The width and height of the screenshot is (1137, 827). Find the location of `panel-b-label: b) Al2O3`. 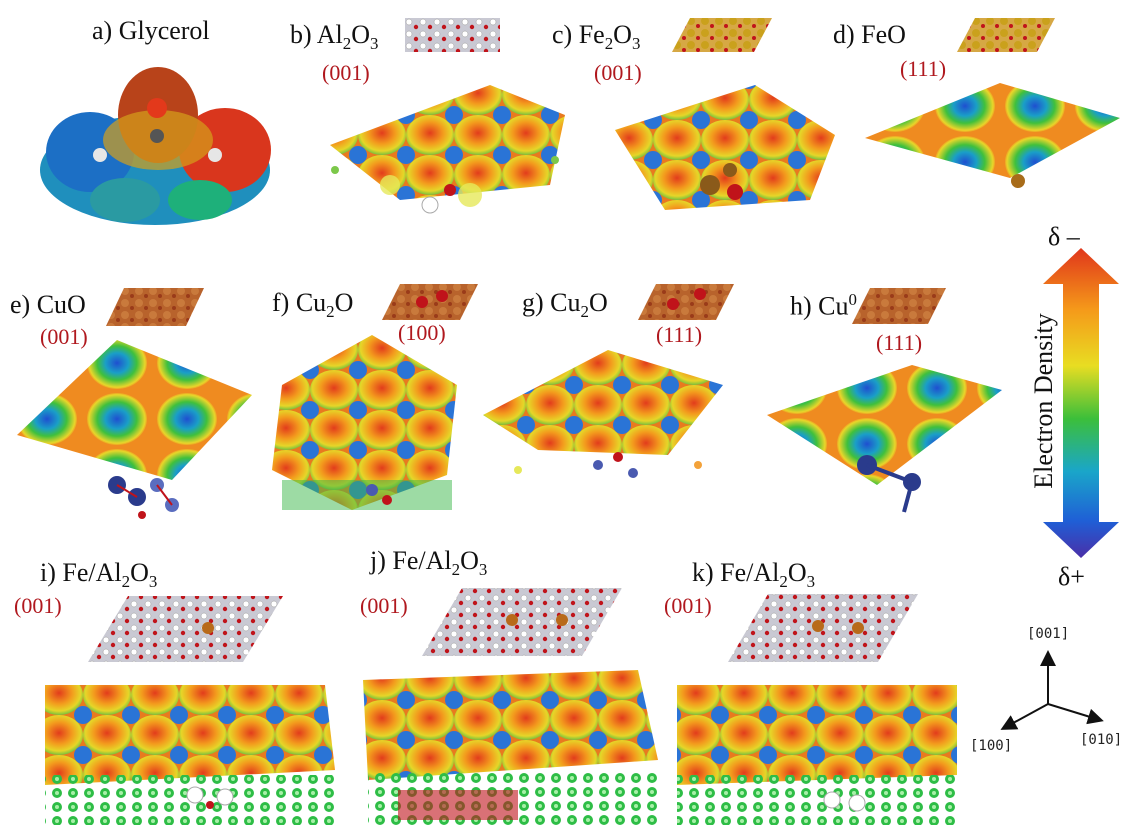

panel-b-label: b) Al2O3 is located at coordinates (334, 37).